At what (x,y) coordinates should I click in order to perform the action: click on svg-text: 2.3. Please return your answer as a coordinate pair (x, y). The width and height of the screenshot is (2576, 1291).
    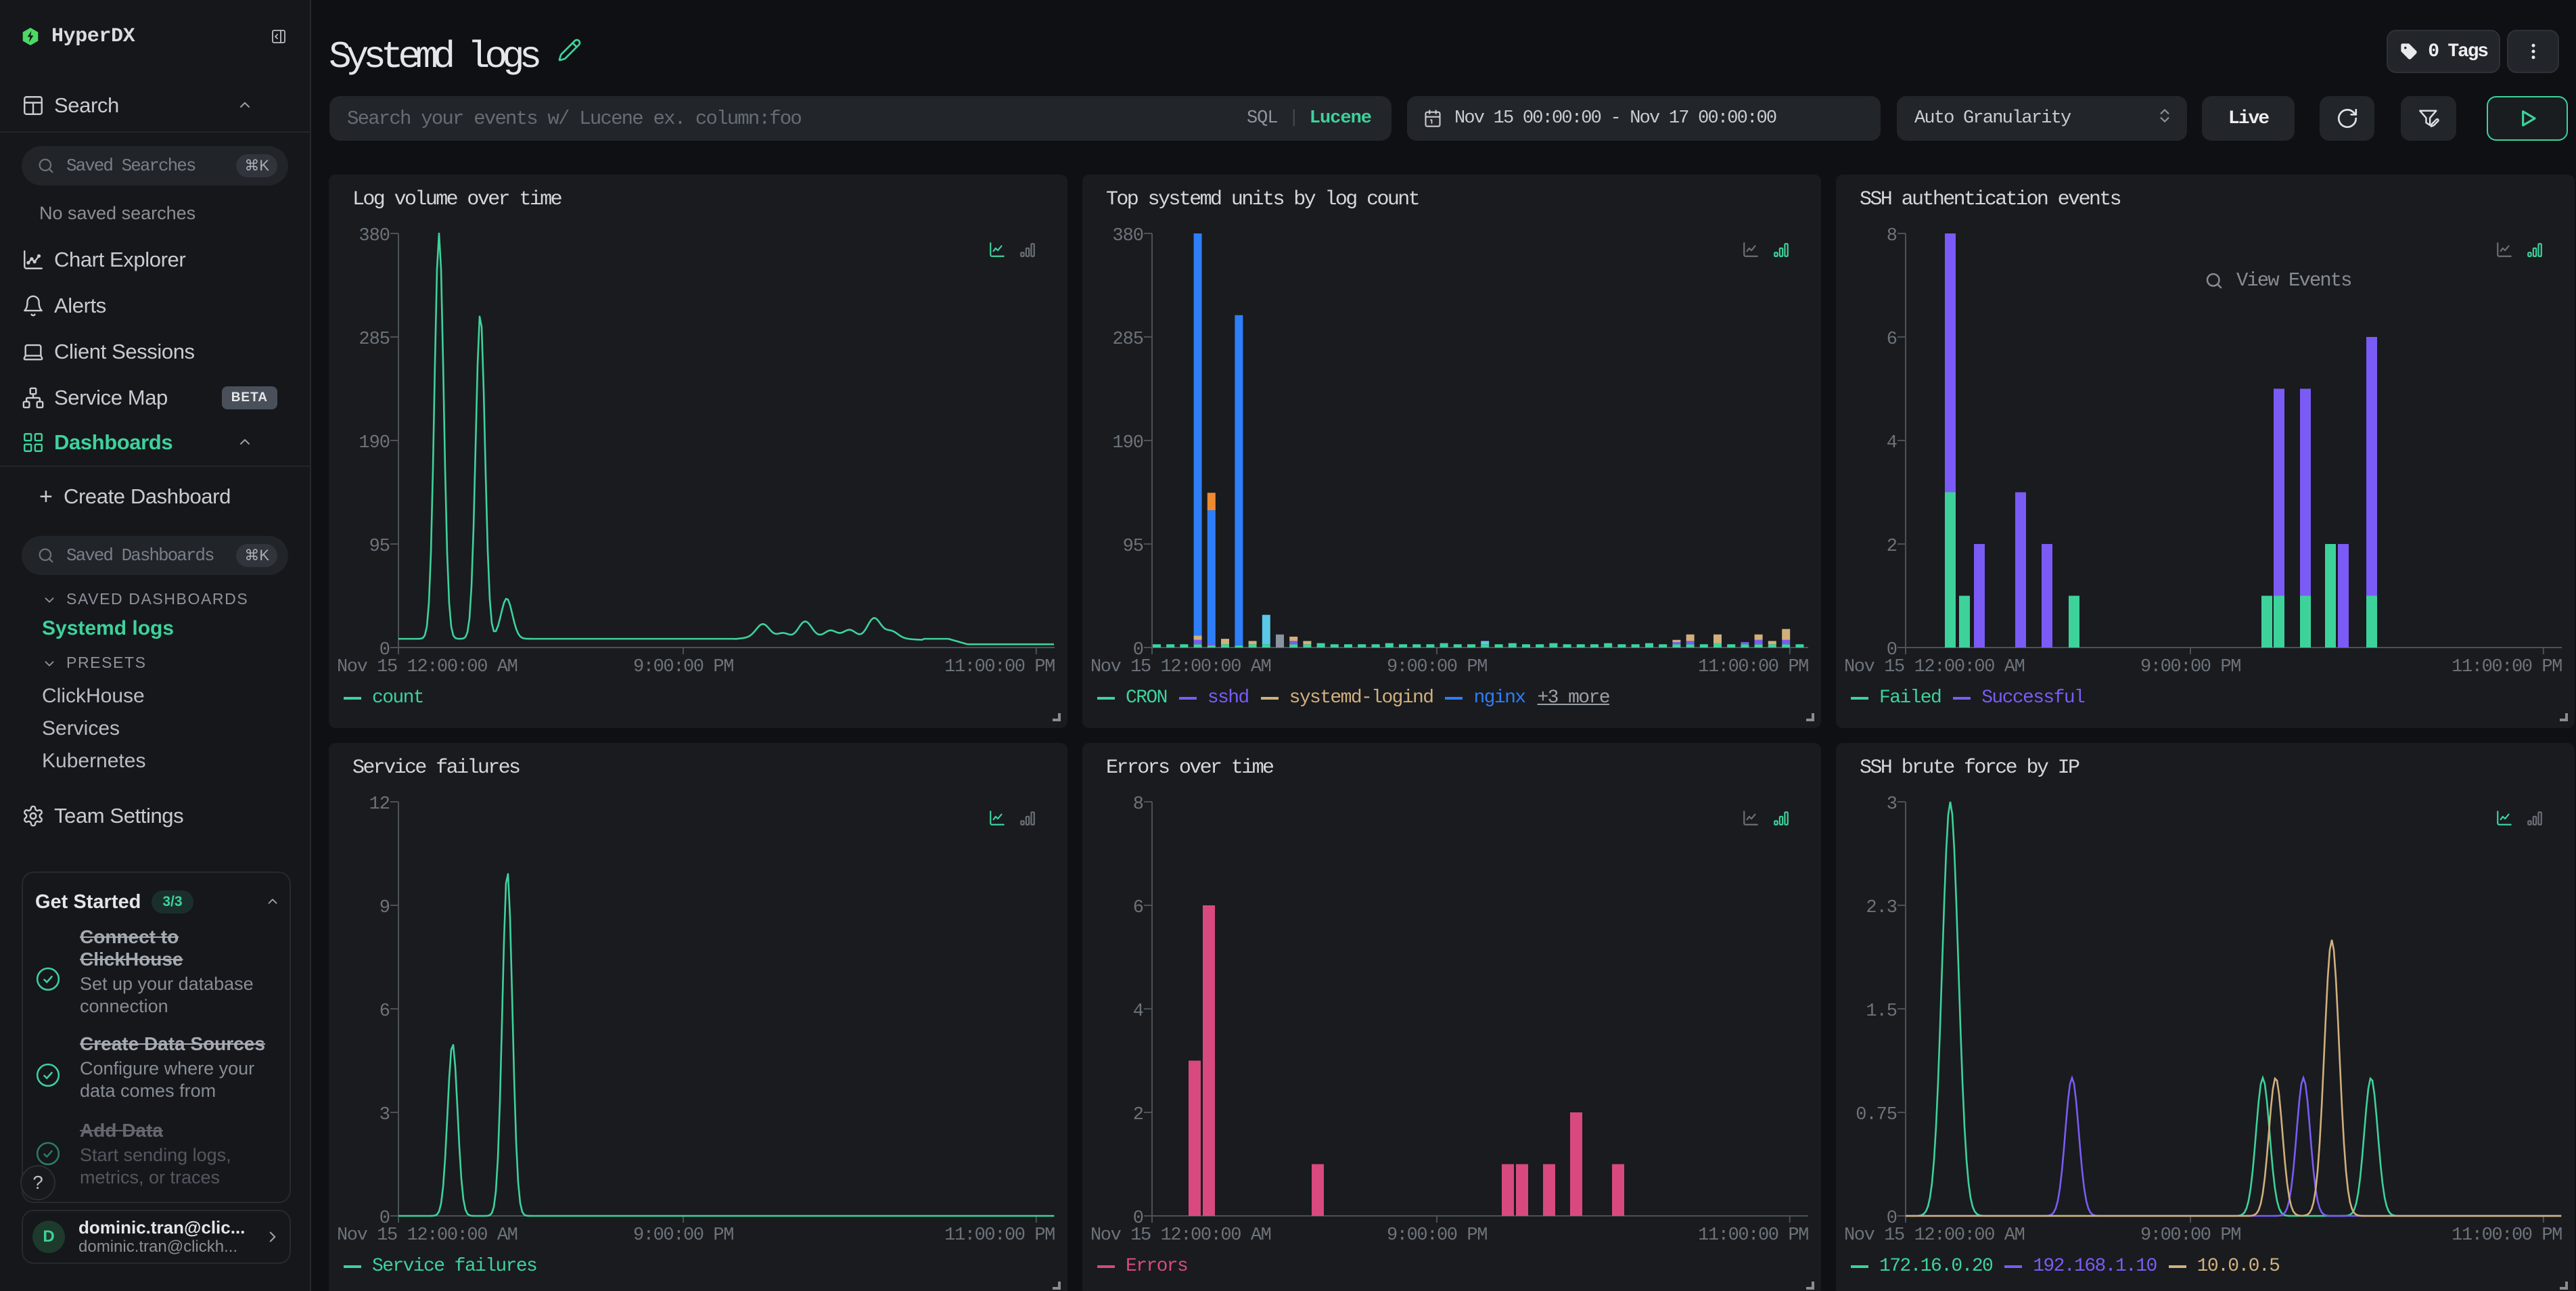
    Looking at the image, I should click on (1881, 908).